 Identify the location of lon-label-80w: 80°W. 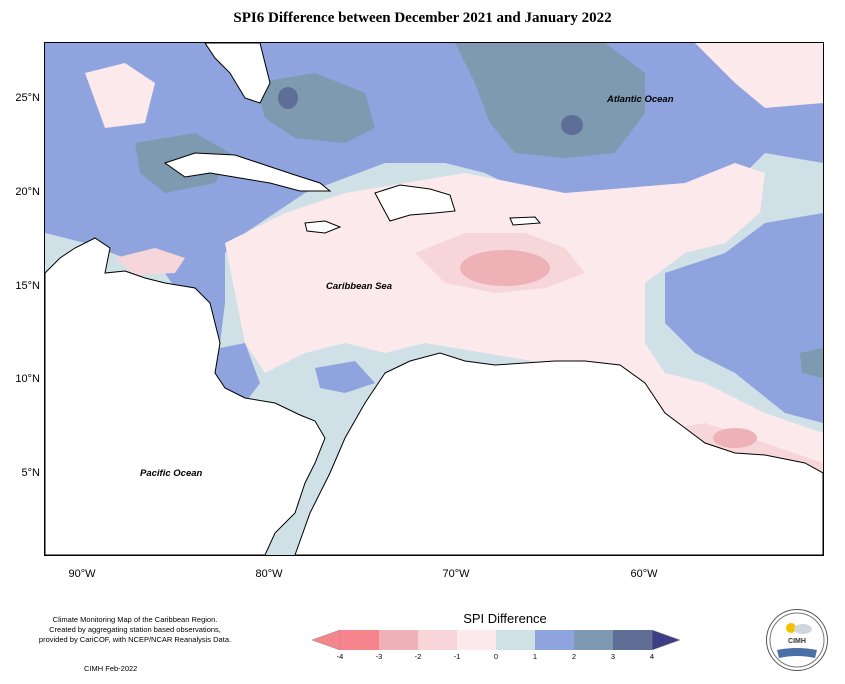
(269, 574).